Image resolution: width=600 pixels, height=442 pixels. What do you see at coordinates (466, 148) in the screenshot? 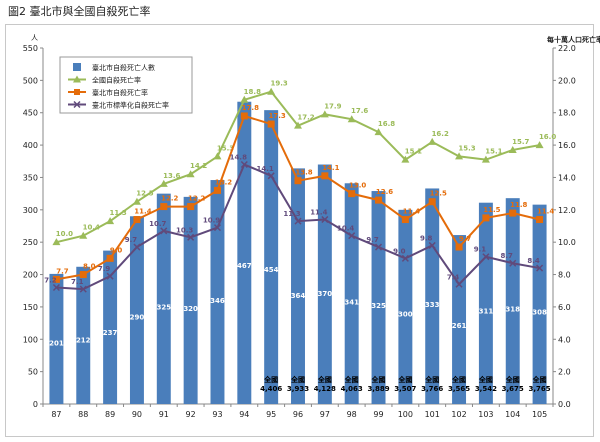
I see `national-rate-value-label: 15.3` at bounding box center [466, 148].